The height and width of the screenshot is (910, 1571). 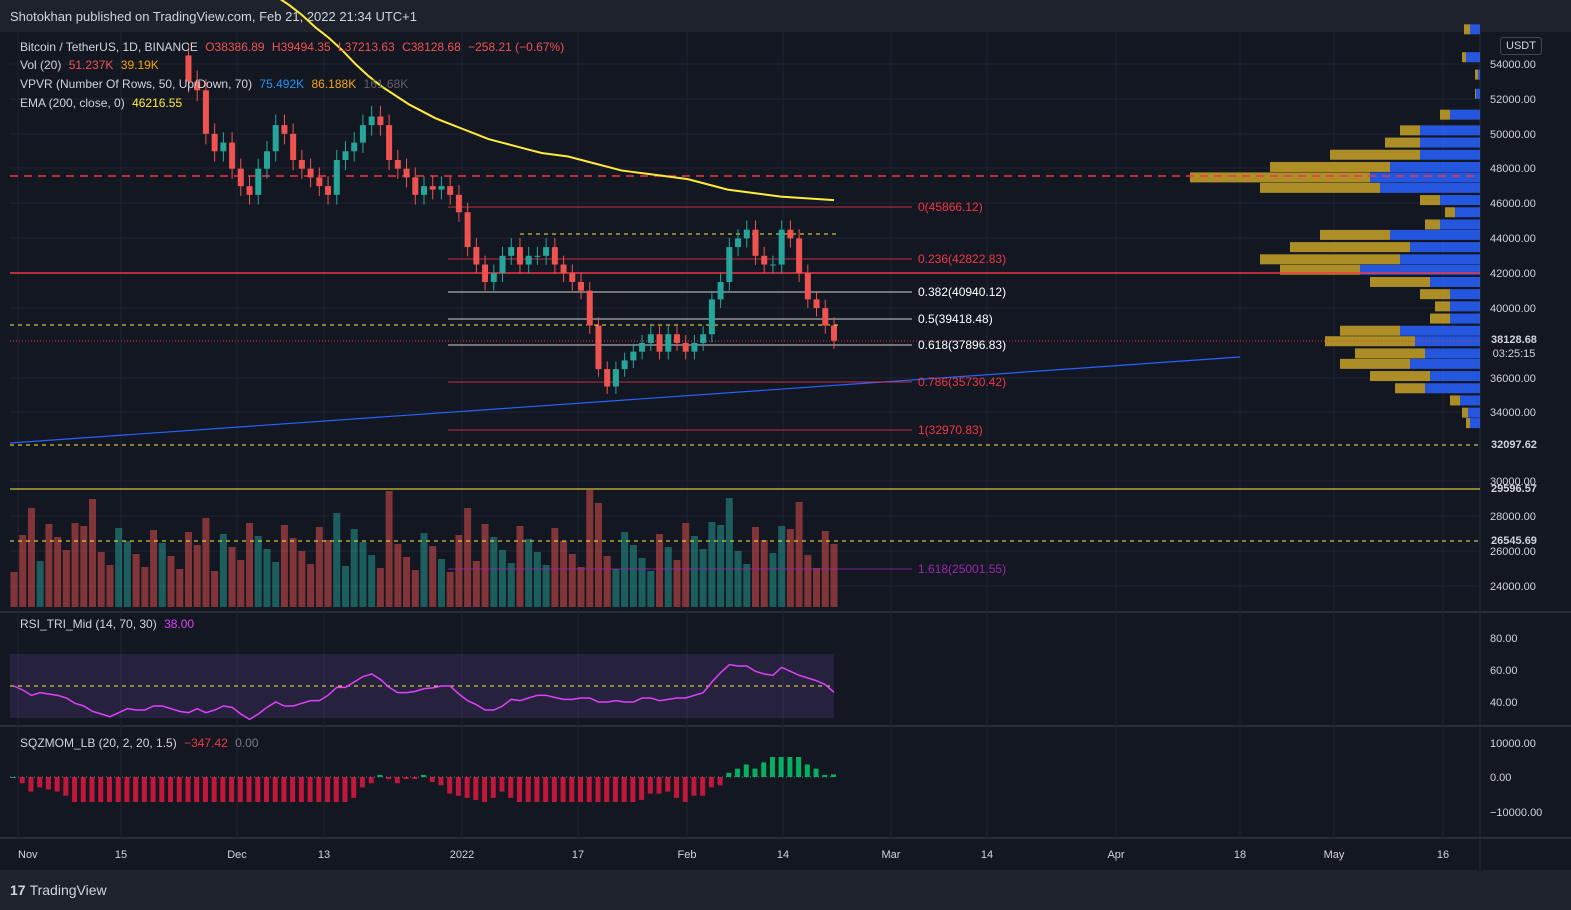 What do you see at coordinates (955, 319) in the screenshot?
I see `fib-label: 0.5(39418.48)` at bounding box center [955, 319].